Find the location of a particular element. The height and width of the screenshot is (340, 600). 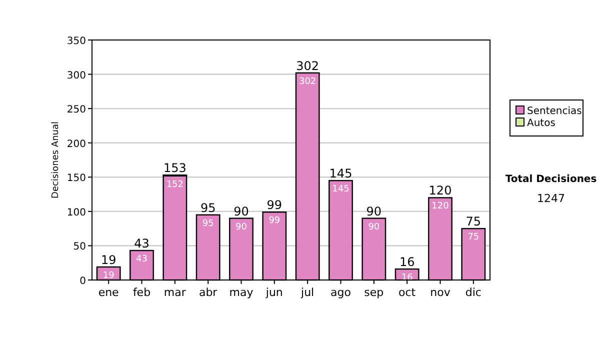

data-label: 152 is located at coordinates (175, 185).